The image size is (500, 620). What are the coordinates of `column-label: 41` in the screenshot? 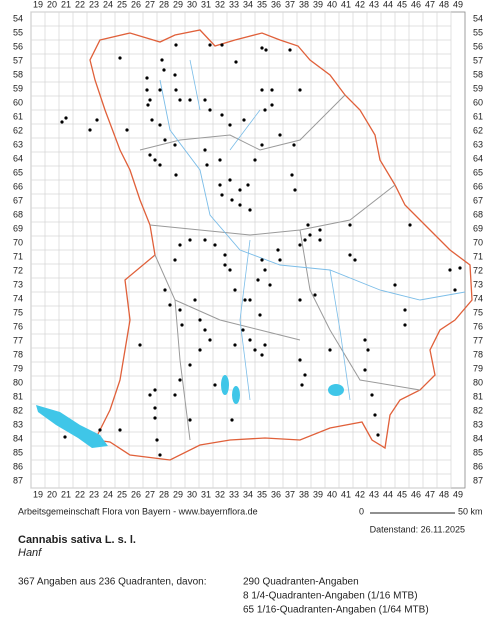 It's located at (346, 4).